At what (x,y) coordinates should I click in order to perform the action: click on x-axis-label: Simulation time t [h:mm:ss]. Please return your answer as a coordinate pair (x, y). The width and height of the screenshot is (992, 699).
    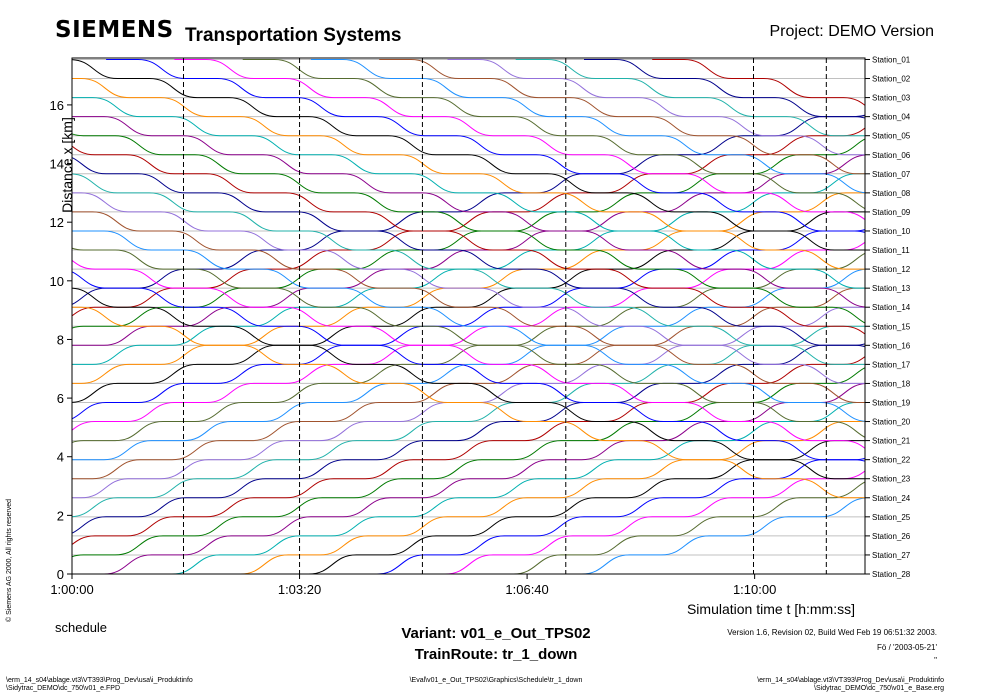
    Looking at the image, I should click on (771, 609).